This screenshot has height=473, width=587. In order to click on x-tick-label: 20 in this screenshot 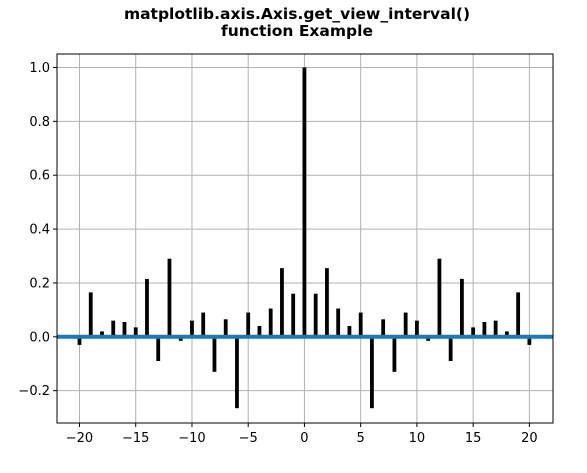, I will do `click(529, 438)`.